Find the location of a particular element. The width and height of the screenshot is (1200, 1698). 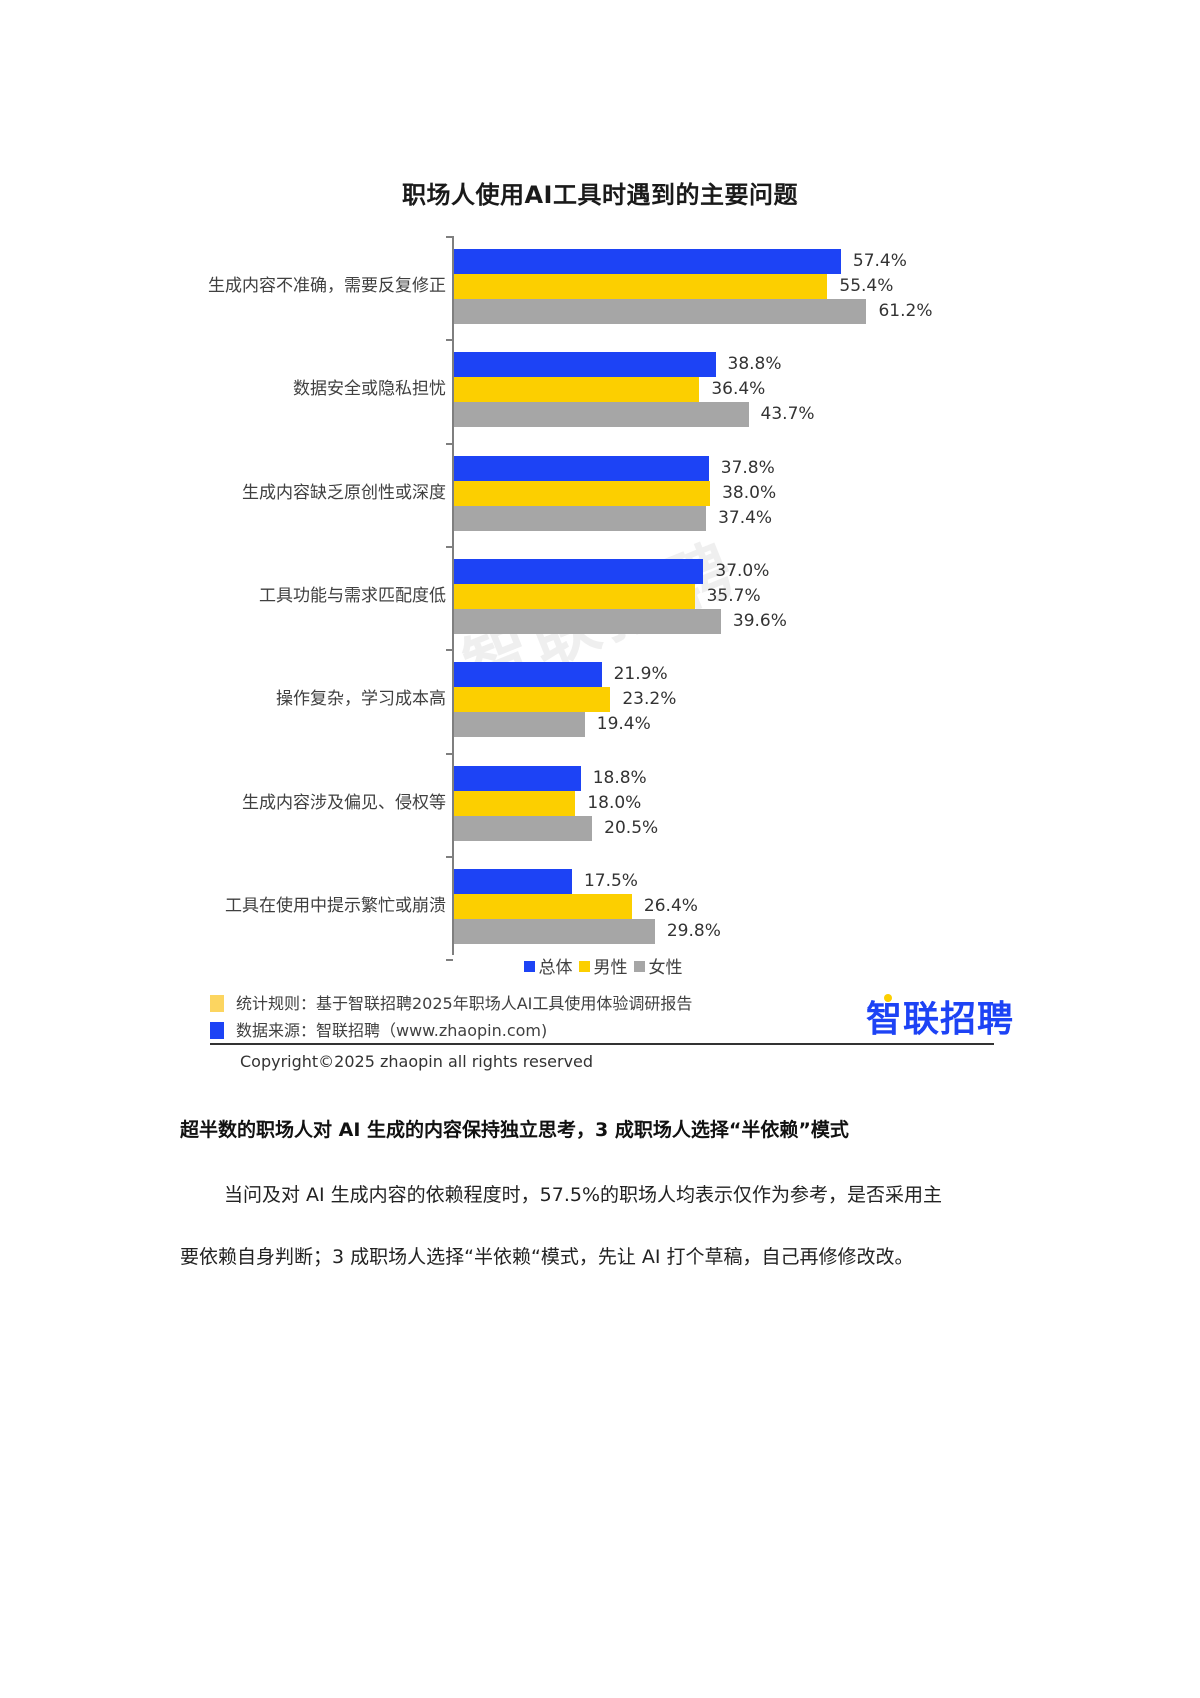

y-axis is located at coordinates (453, 595).